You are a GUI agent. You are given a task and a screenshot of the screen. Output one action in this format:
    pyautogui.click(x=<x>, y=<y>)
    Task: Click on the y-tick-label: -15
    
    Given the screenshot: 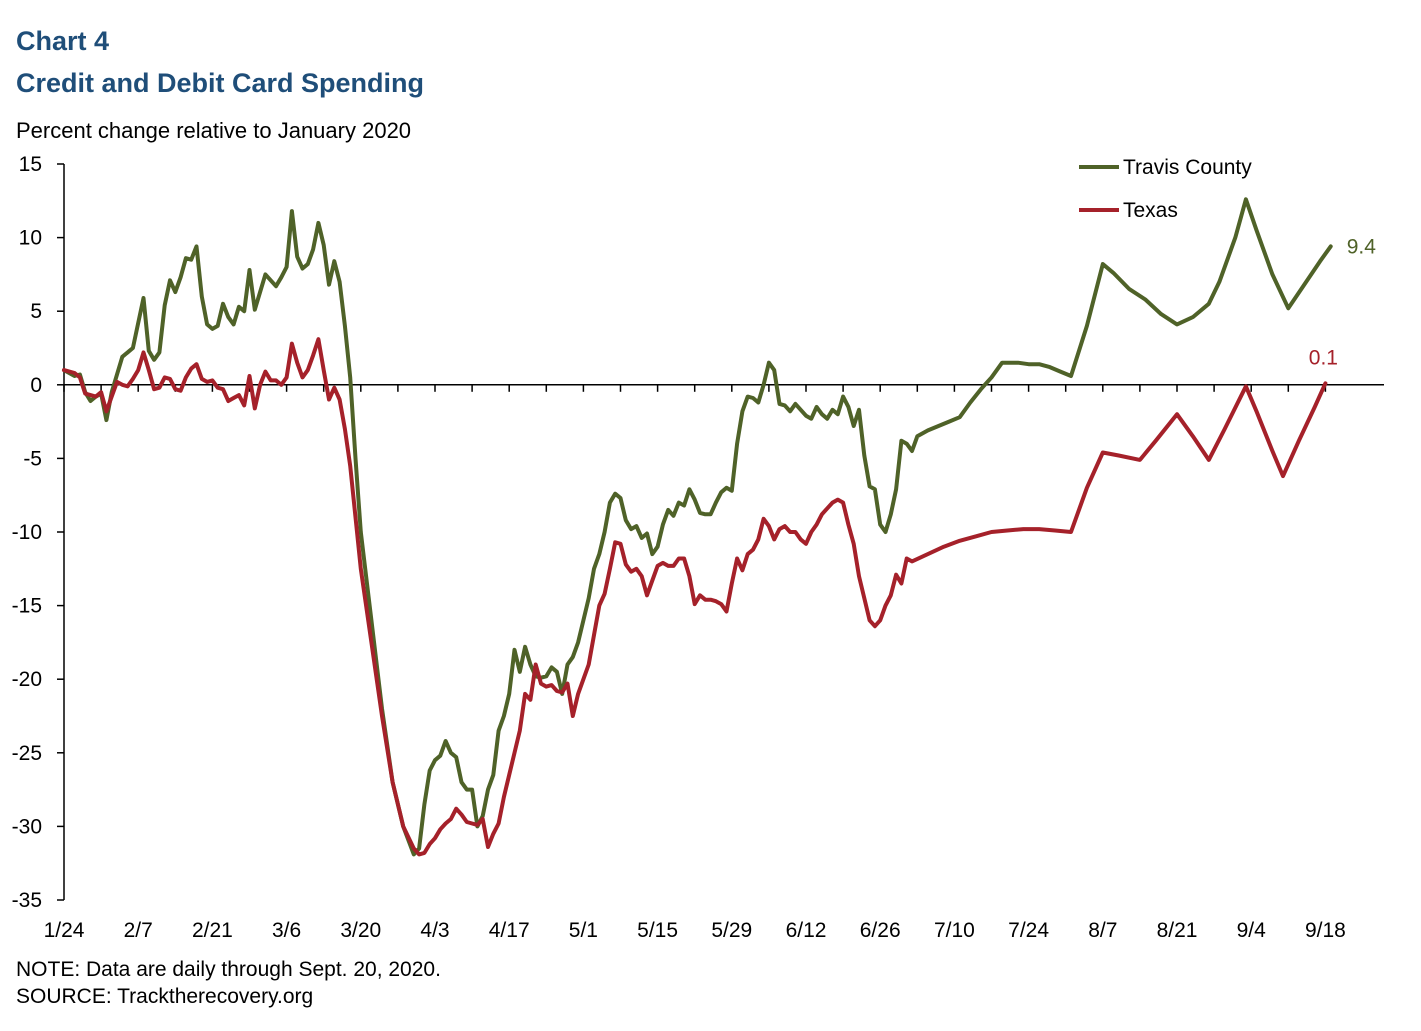 What is the action you would take?
    pyautogui.click(x=27, y=606)
    